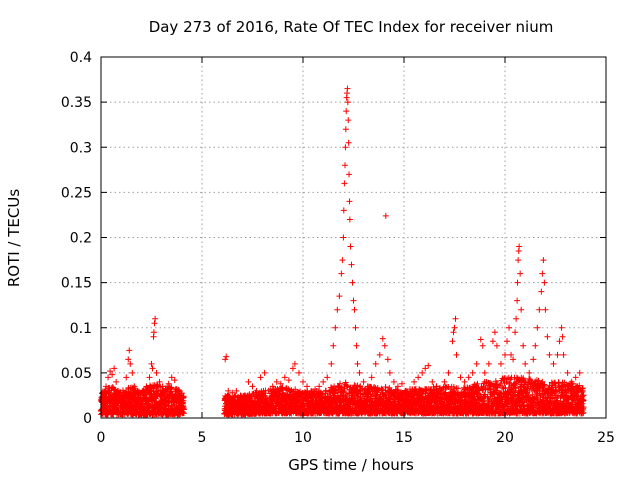  Describe the element at coordinates (14, 238) in the screenshot. I see `y-axis-label: ROTI / TECUs` at that location.